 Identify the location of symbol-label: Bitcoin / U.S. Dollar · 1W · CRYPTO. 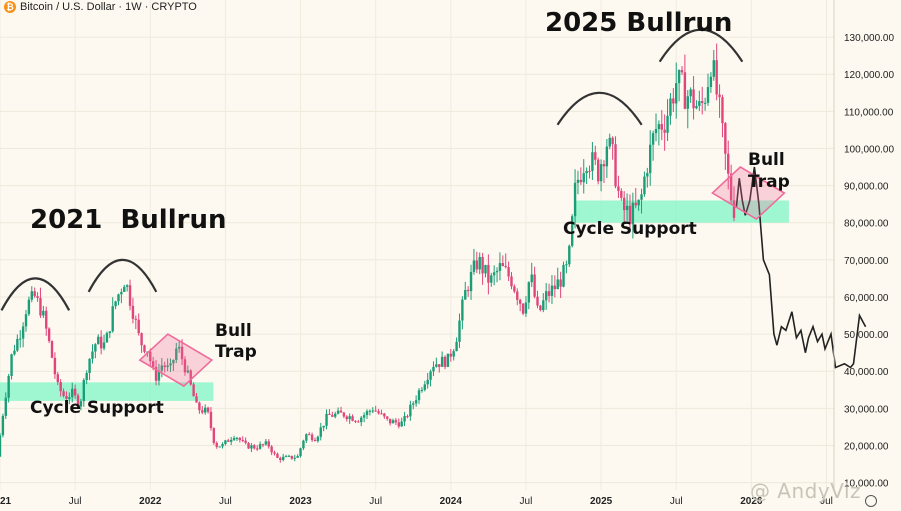
(108, 7).